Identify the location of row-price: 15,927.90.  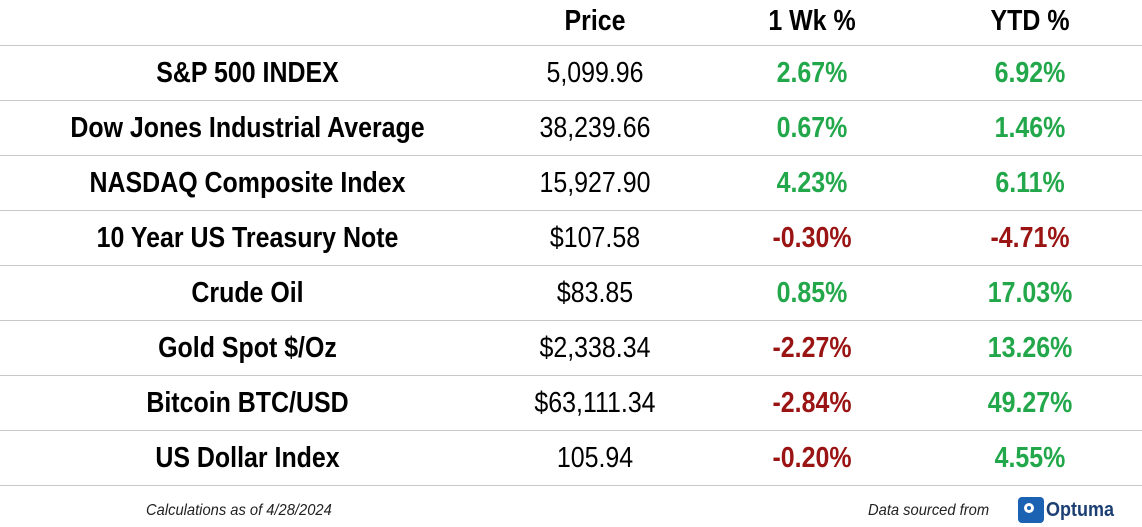
(595, 182).